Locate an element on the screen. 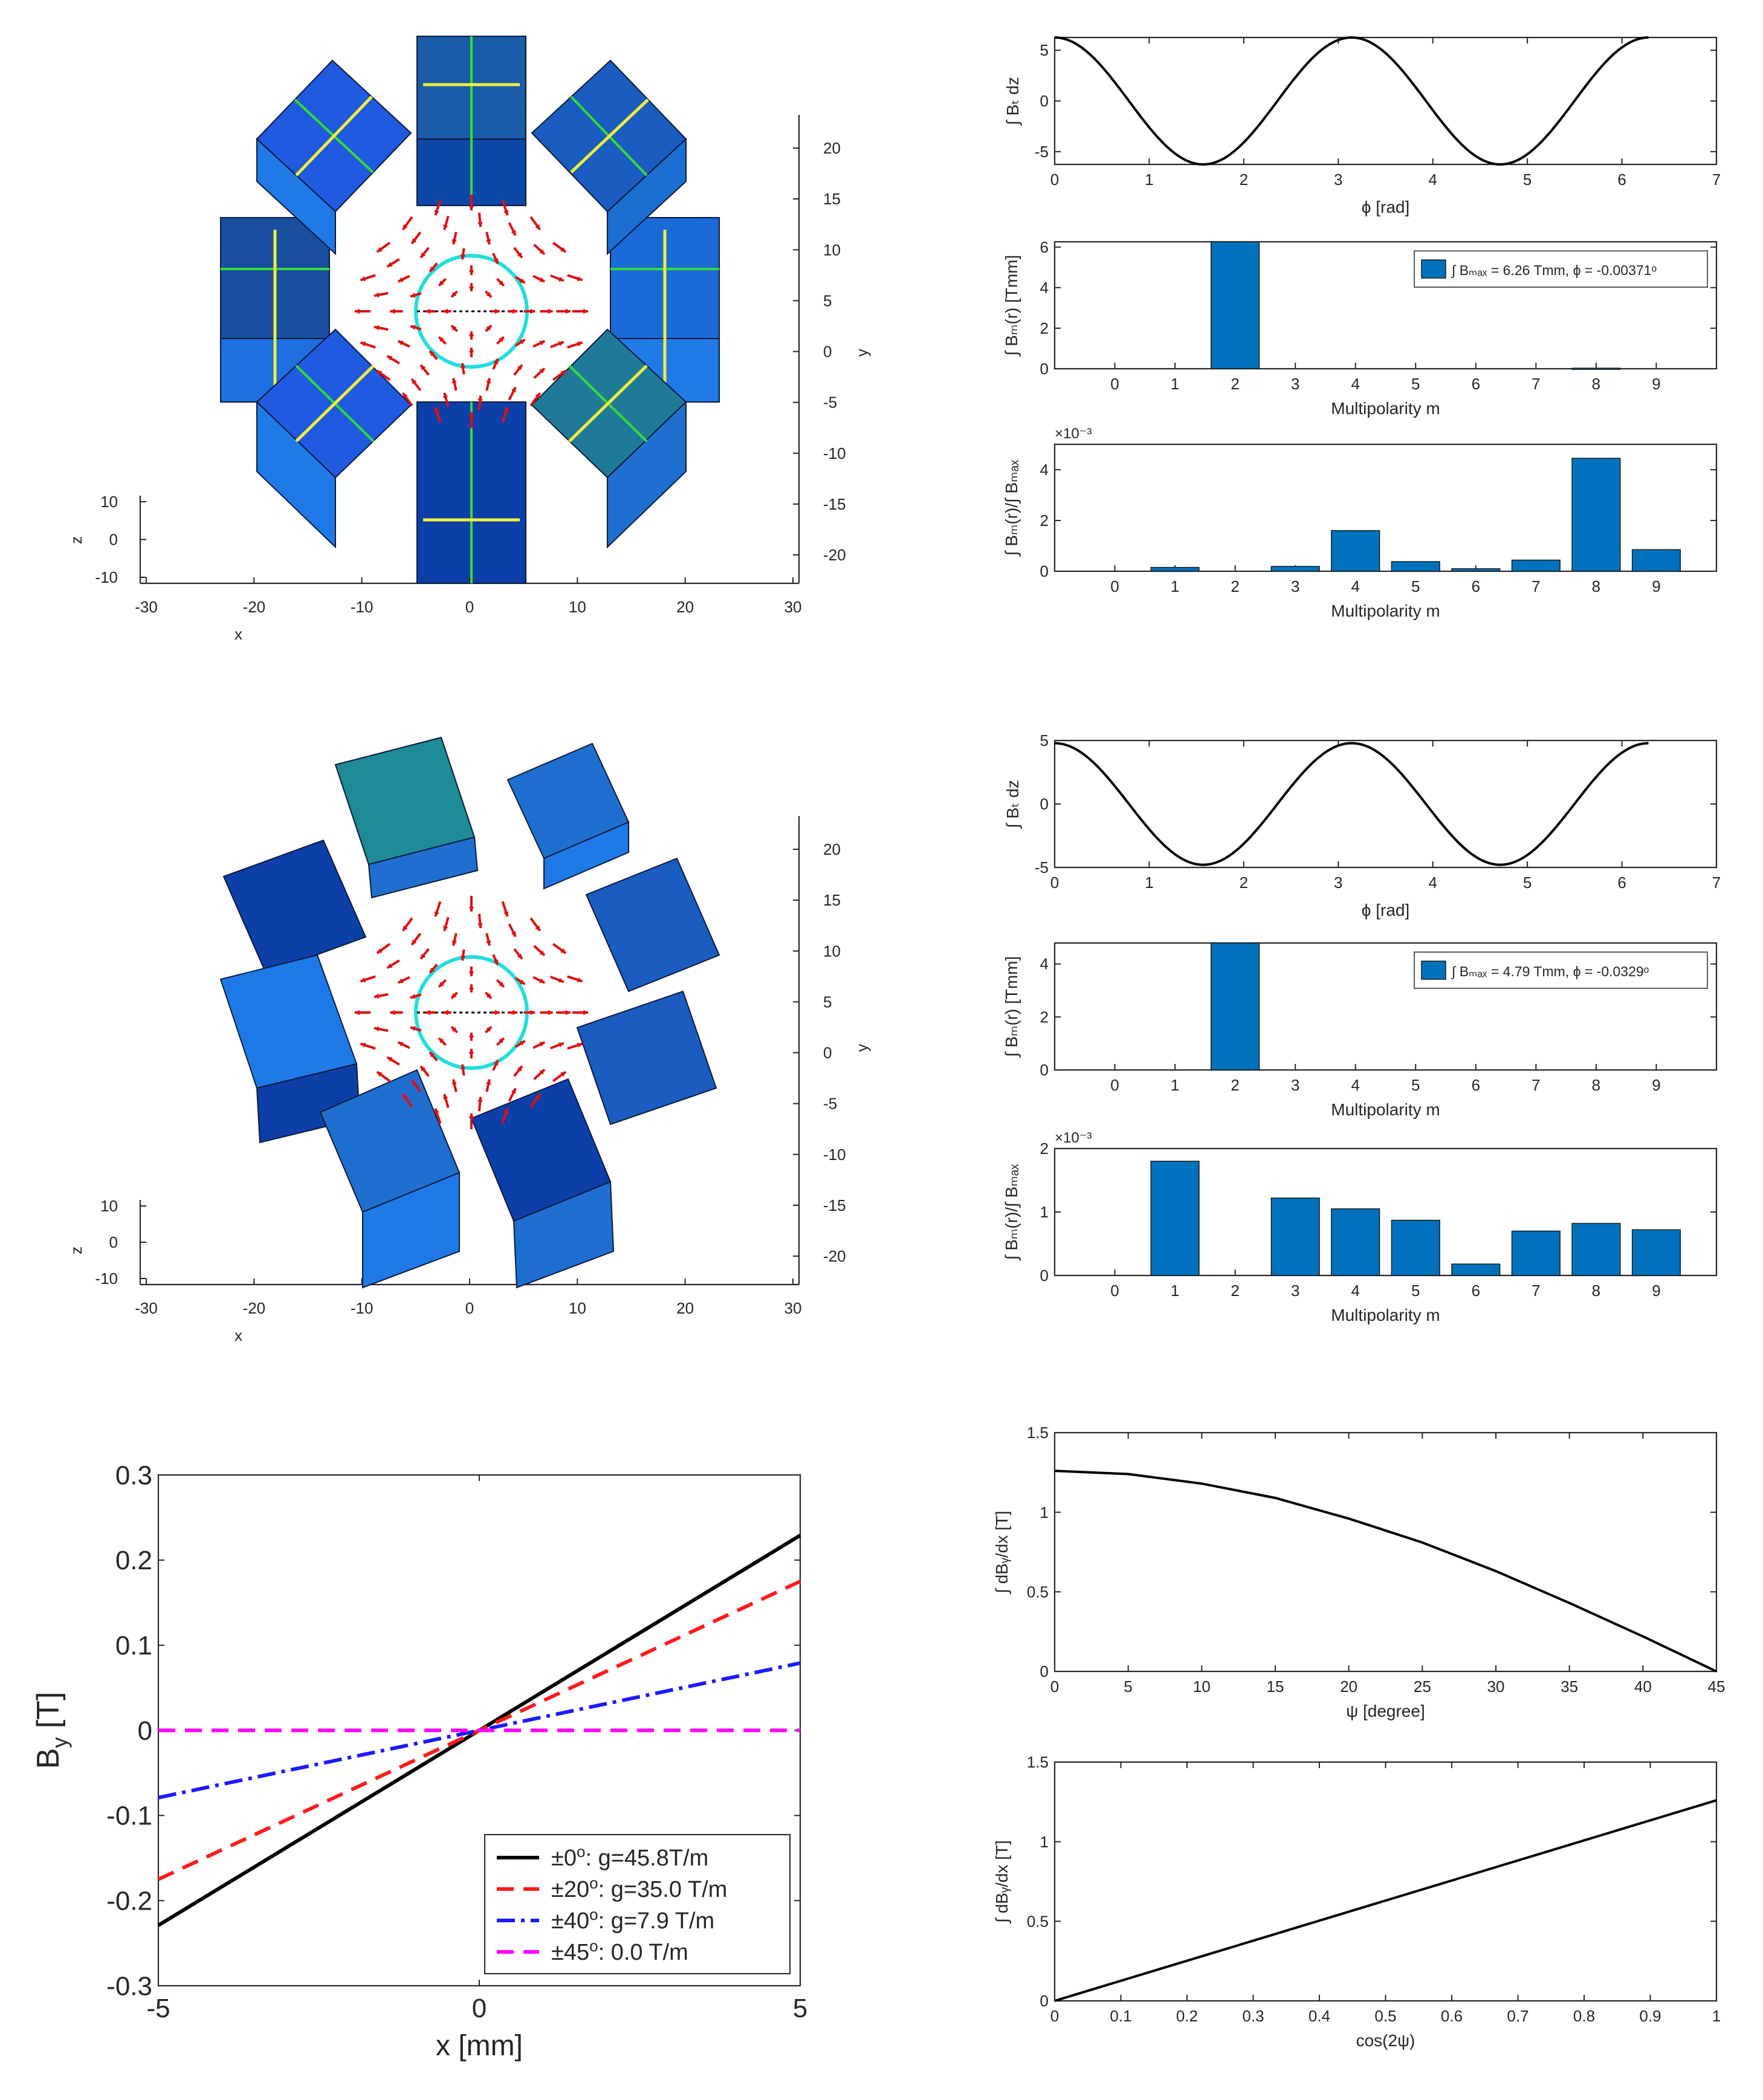  axis-exponent: ×10⁻³ is located at coordinates (1073, 434).